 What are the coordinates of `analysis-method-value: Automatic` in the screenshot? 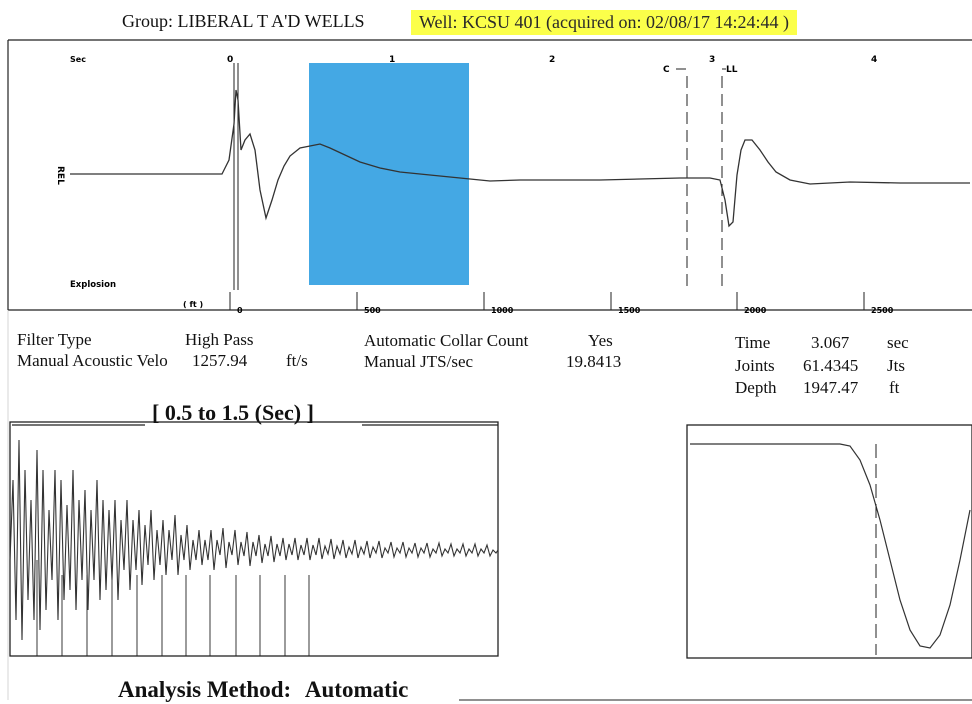 It's located at (356, 689).